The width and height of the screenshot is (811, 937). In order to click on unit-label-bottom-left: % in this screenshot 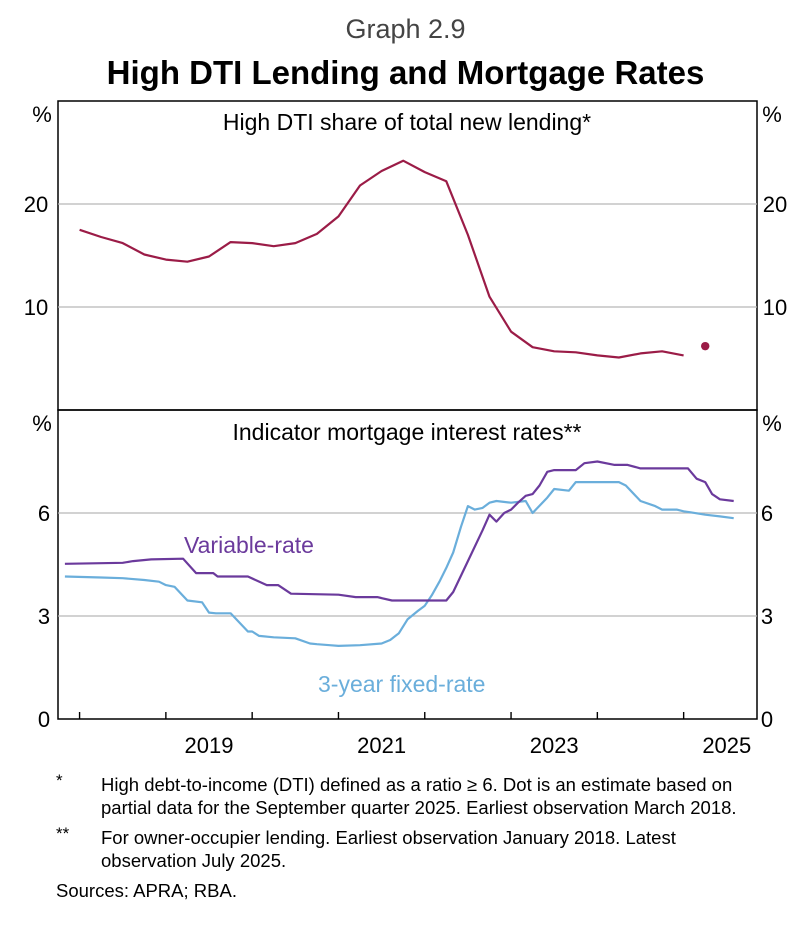, I will do `click(42, 423)`.